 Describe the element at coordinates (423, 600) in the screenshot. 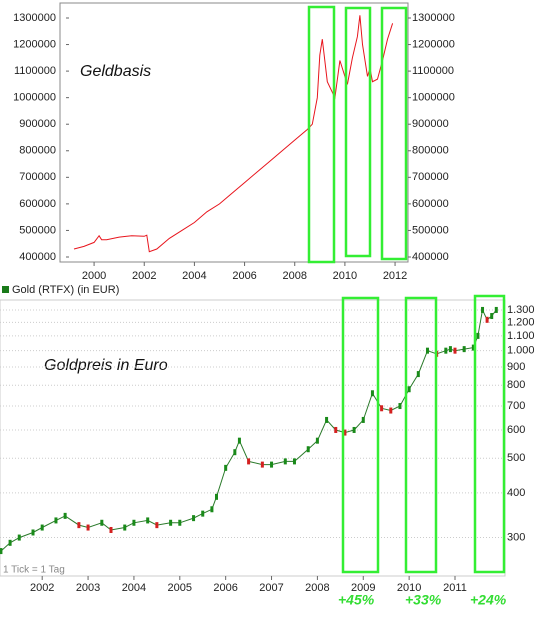

I see `annotation: +33%` at that location.